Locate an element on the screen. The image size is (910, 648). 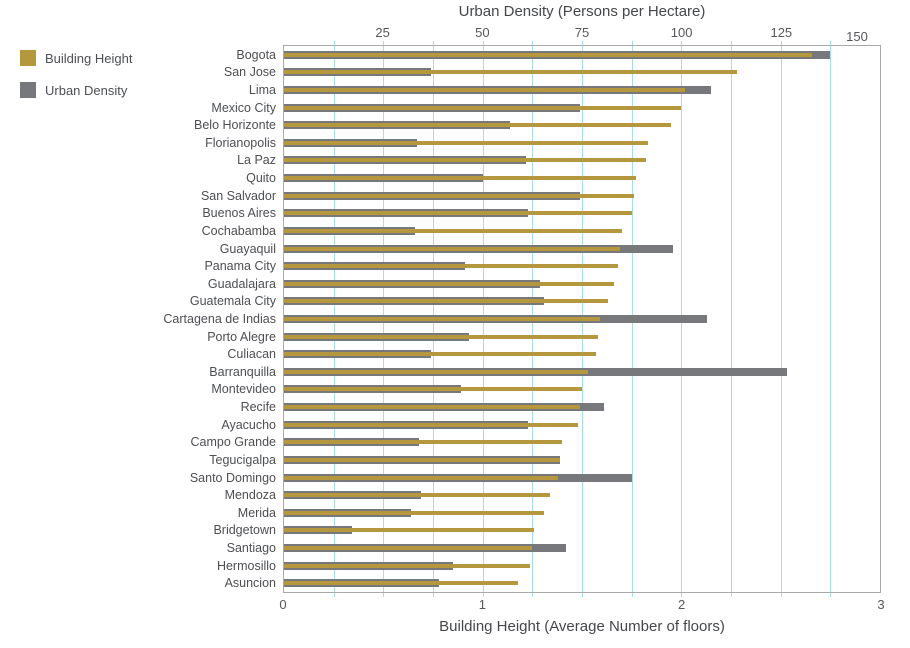
bar-row: Bogota is located at coordinates (558, 55).